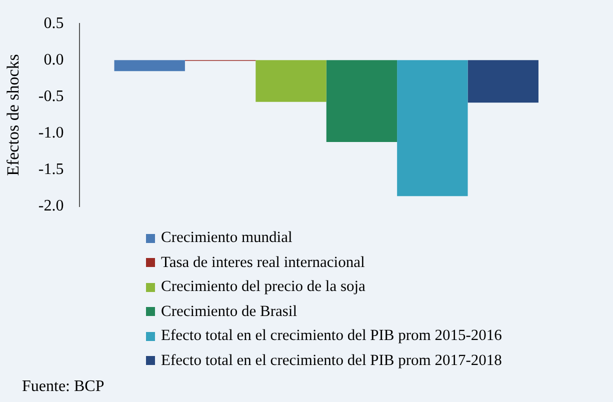 The image size is (613, 402). What do you see at coordinates (63, 387) in the screenshot?
I see `source-note: Fuente: BCP` at bounding box center [63, 387].